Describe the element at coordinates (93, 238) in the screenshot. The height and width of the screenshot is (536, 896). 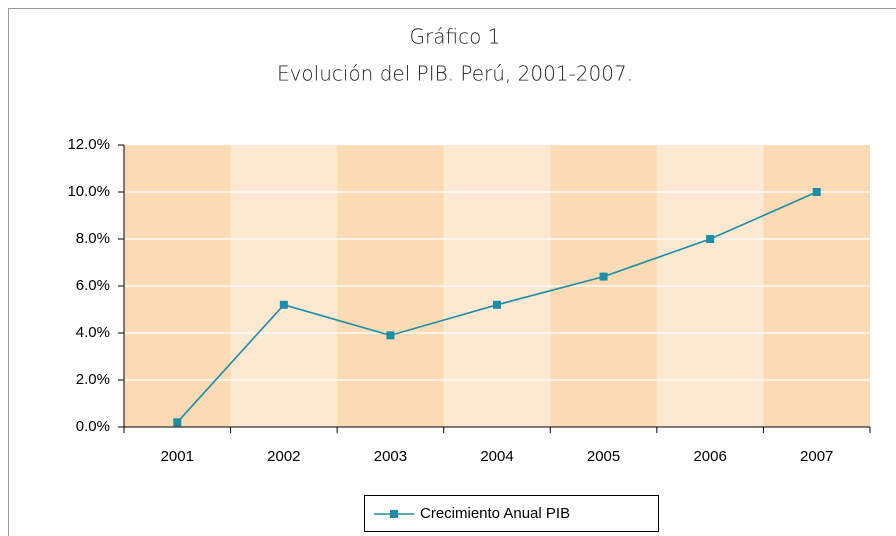
I see `y-tick-label: 8.0%` at that location.